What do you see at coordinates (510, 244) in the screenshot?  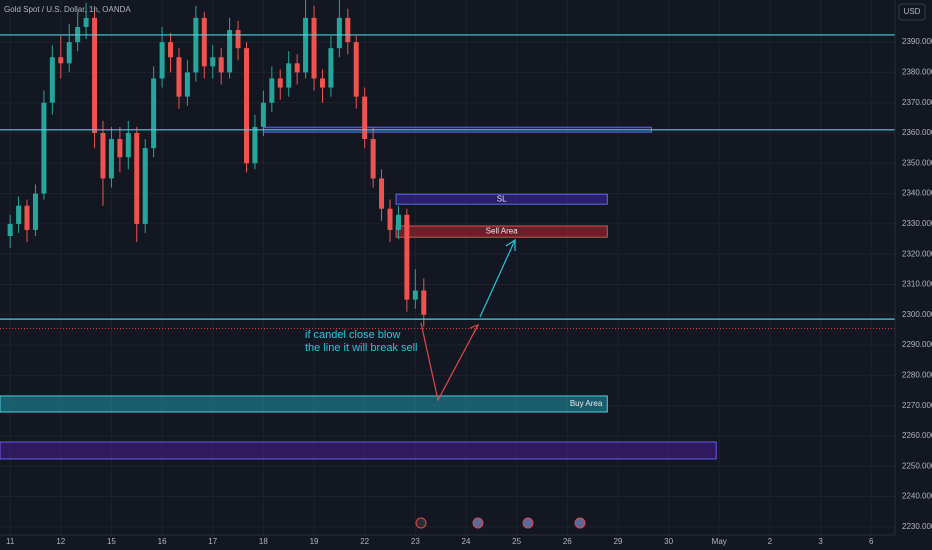 I see `teal-arrowhead` at bounding box center [510, 244].